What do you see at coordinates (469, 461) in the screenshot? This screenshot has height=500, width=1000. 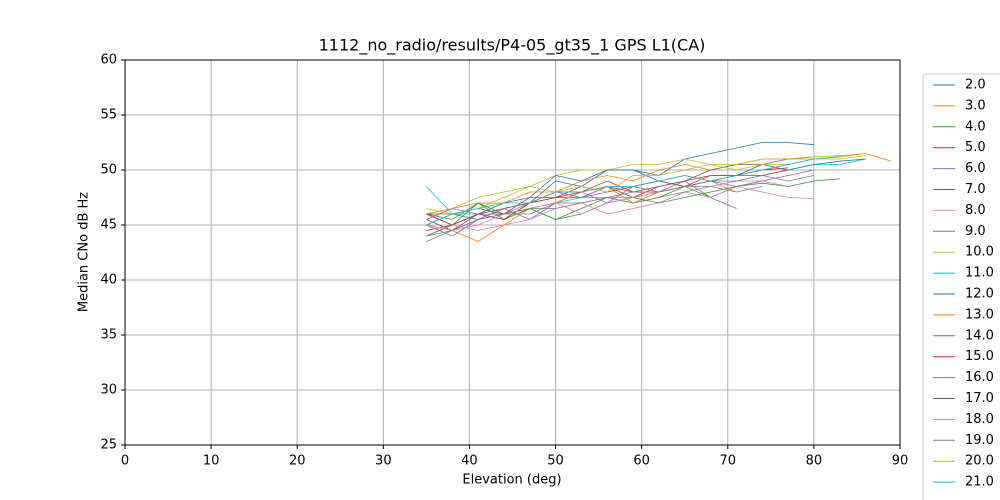 I see `x-tick-label: 40` at bounding box center [469, 461].